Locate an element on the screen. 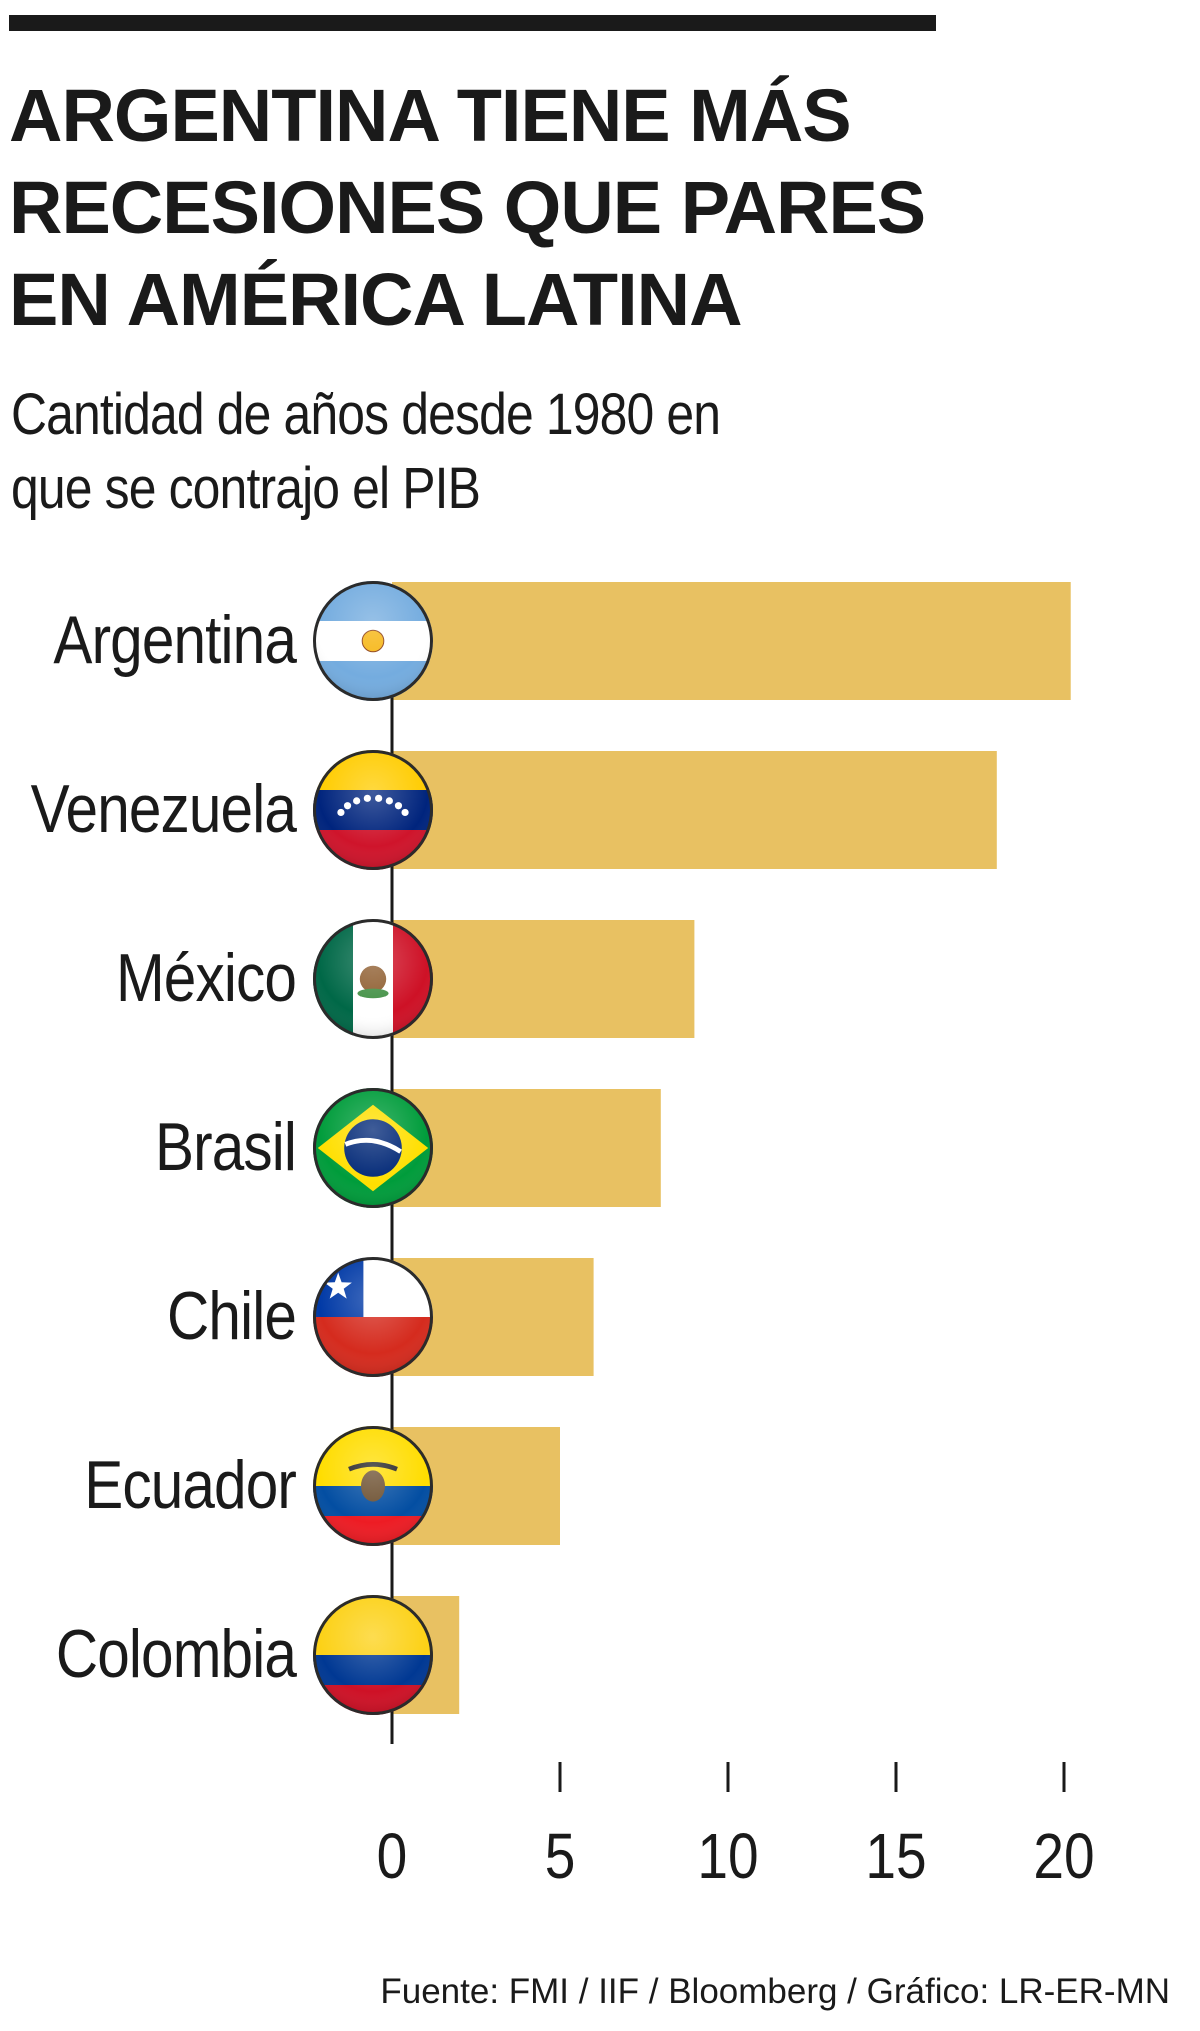 The height and width of the screenshot is (2031, 1200). title-line: ARGENTINA TIENE MÁS is located at coordinates (430, 115).